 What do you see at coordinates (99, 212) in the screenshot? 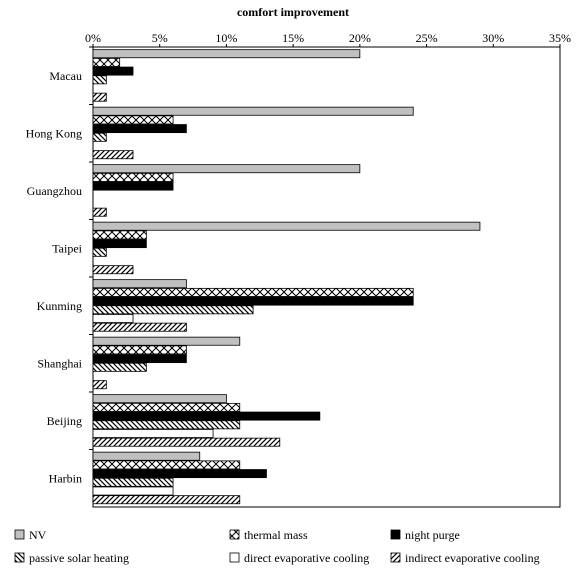
I see `bar-guangzhou-indirect-evaporative-cooling` at bounding box center [99, 212].